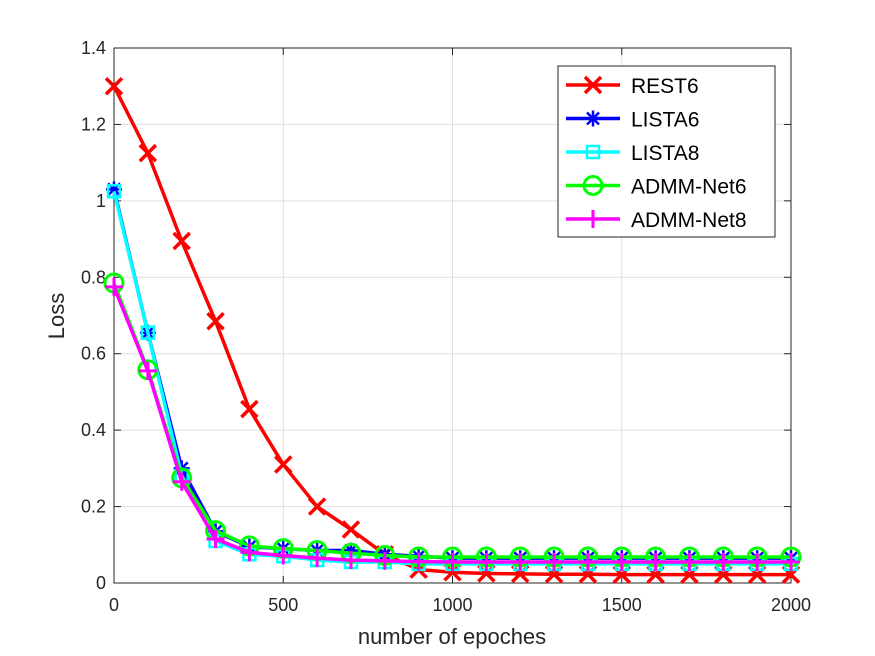 Image resolution: width=875 pixels, height=656 pixels. I want to click on y-tick-label: 0.8, so click(93, 277).